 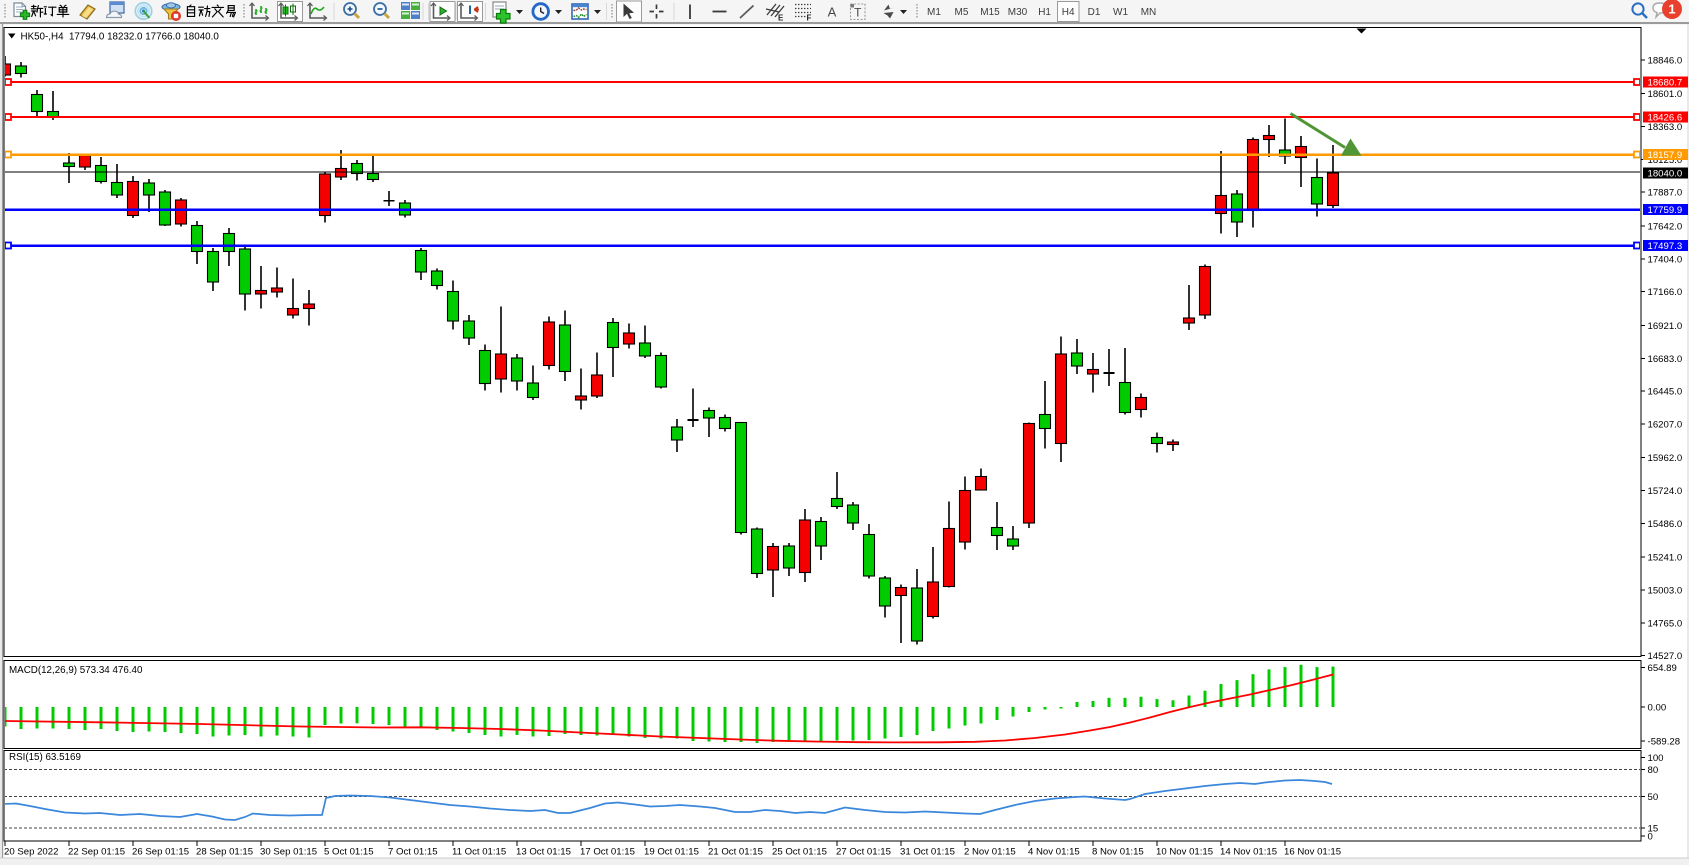 I want to click on svg-text: 18846.0, so click(x=1665, y=60).